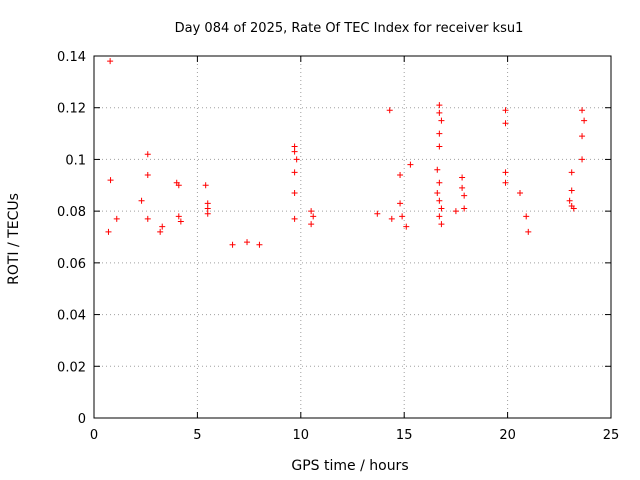  I want to click on x-tick-label: 0, so click(94, 435).